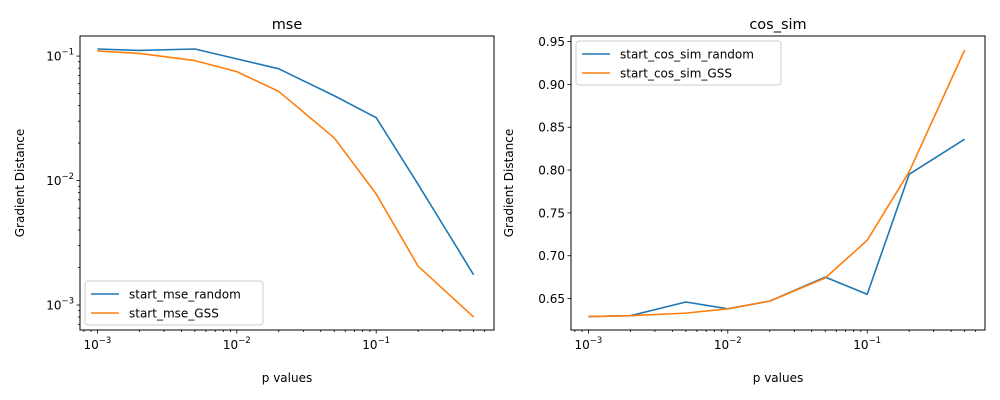 Image resolution: width=1000 pixels, height=400 pixels. What do you see at coordinates (551, 85) in the screenshot?
I see `y-tick-label: 0.90` at bounding box center [551, 85].